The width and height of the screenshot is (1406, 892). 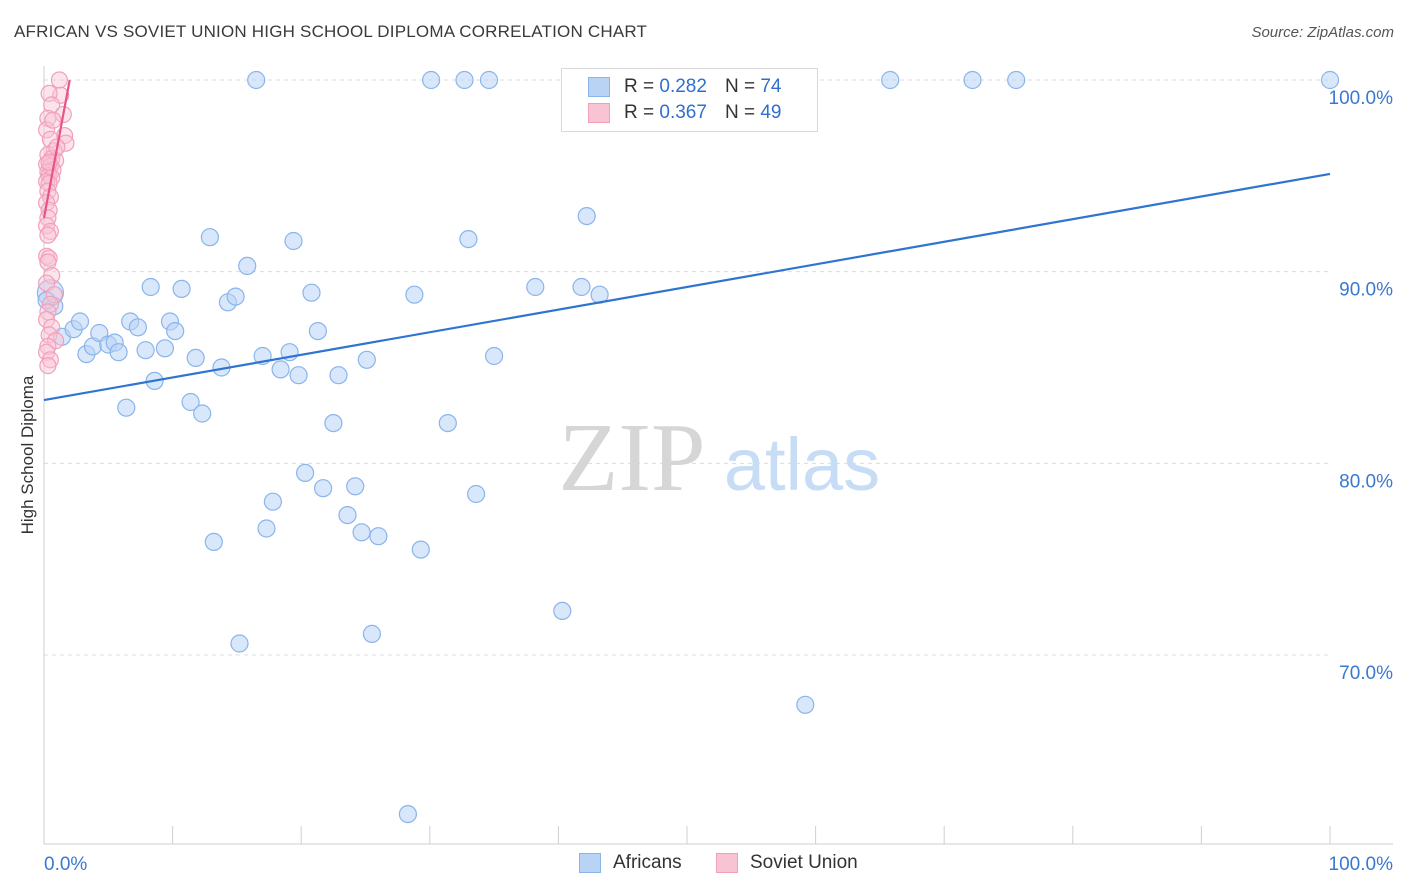 What do you see at coordinates (632, 458) in the screenshot?
I see `watermark-zip: ZIP` at bounding box center [632, 458].